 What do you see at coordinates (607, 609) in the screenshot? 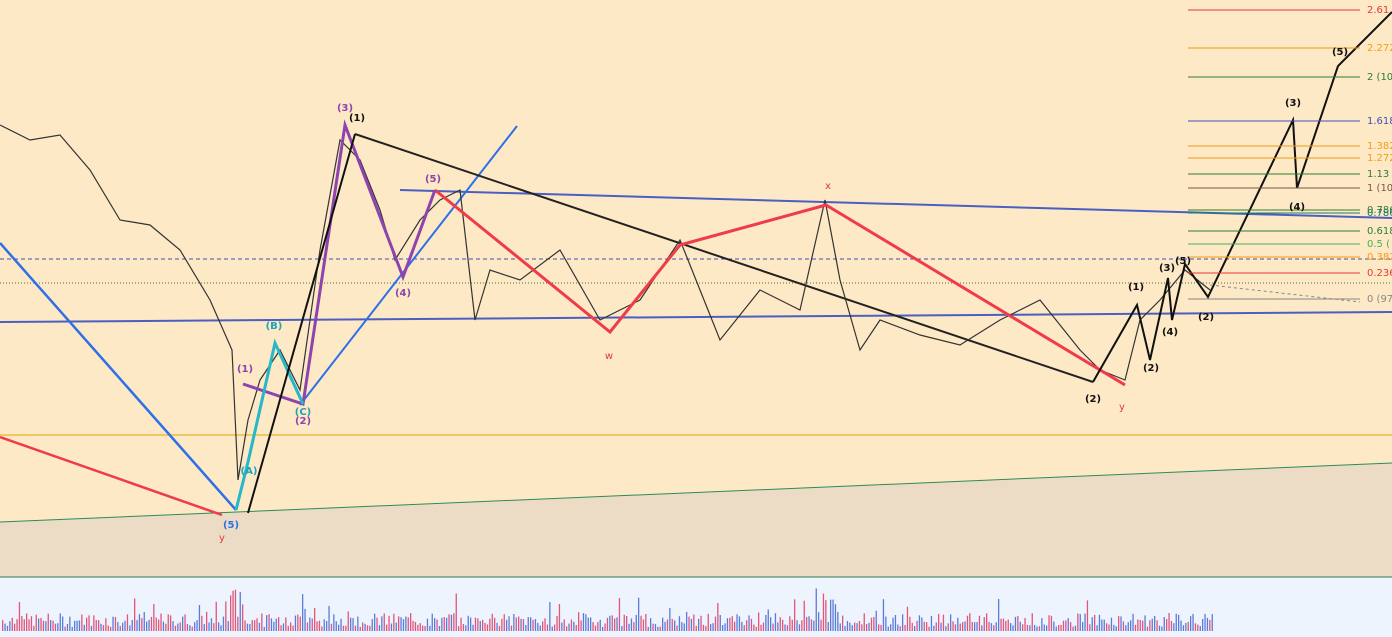
I see `volume-bars` at bounding box center [607, 609].